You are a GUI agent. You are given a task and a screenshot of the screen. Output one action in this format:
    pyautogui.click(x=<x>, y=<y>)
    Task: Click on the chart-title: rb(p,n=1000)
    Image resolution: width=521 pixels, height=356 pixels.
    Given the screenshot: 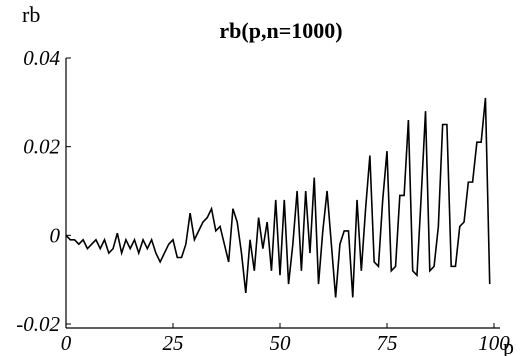 What is the action you would take?
    pyautogui.click(x=280, y=30)
    